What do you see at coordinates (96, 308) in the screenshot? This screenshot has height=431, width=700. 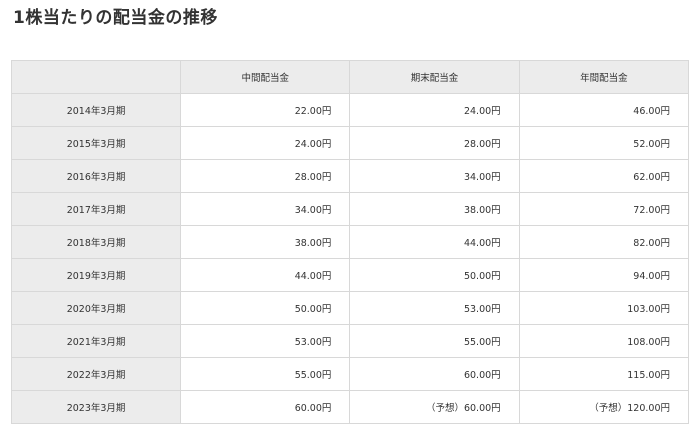 I see `period-cell: 2020年3月期` at bounding box center [96, 308].